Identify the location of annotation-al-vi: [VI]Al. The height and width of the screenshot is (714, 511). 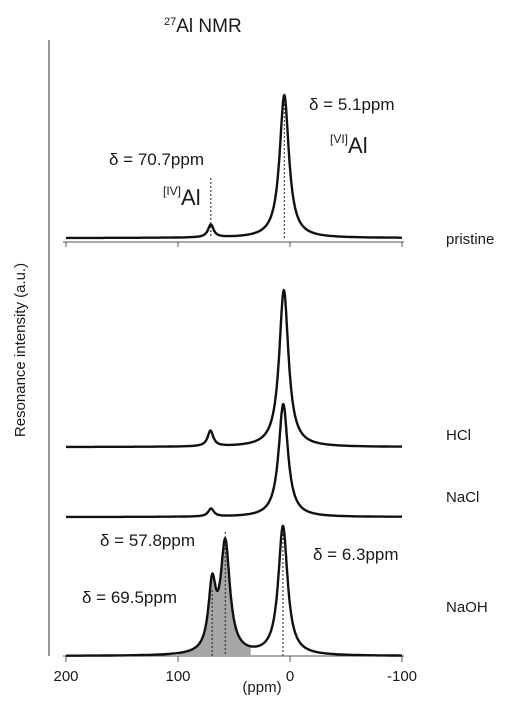
(349, 145).